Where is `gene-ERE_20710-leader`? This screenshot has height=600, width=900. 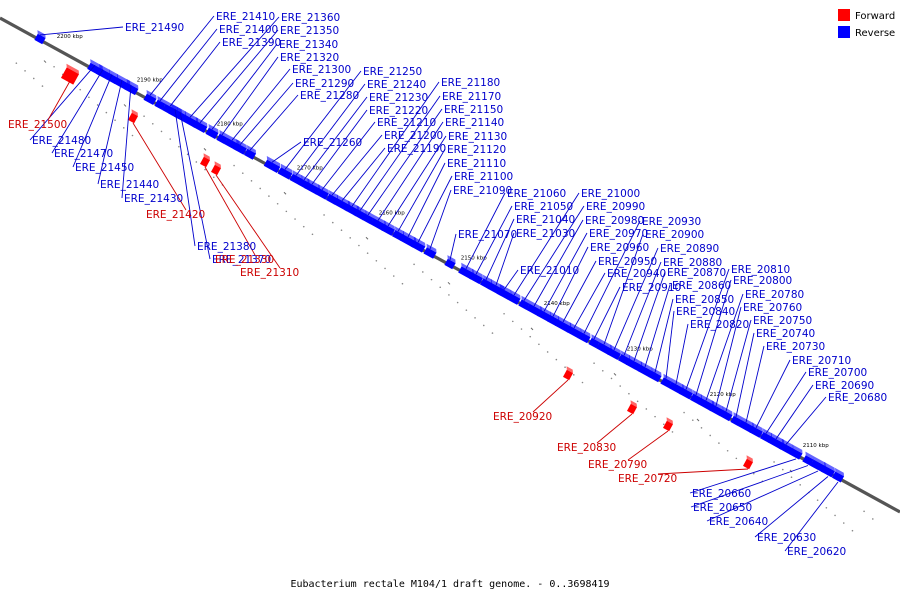
gene-ERE_20710-leader is located at coordinates (773, 394).